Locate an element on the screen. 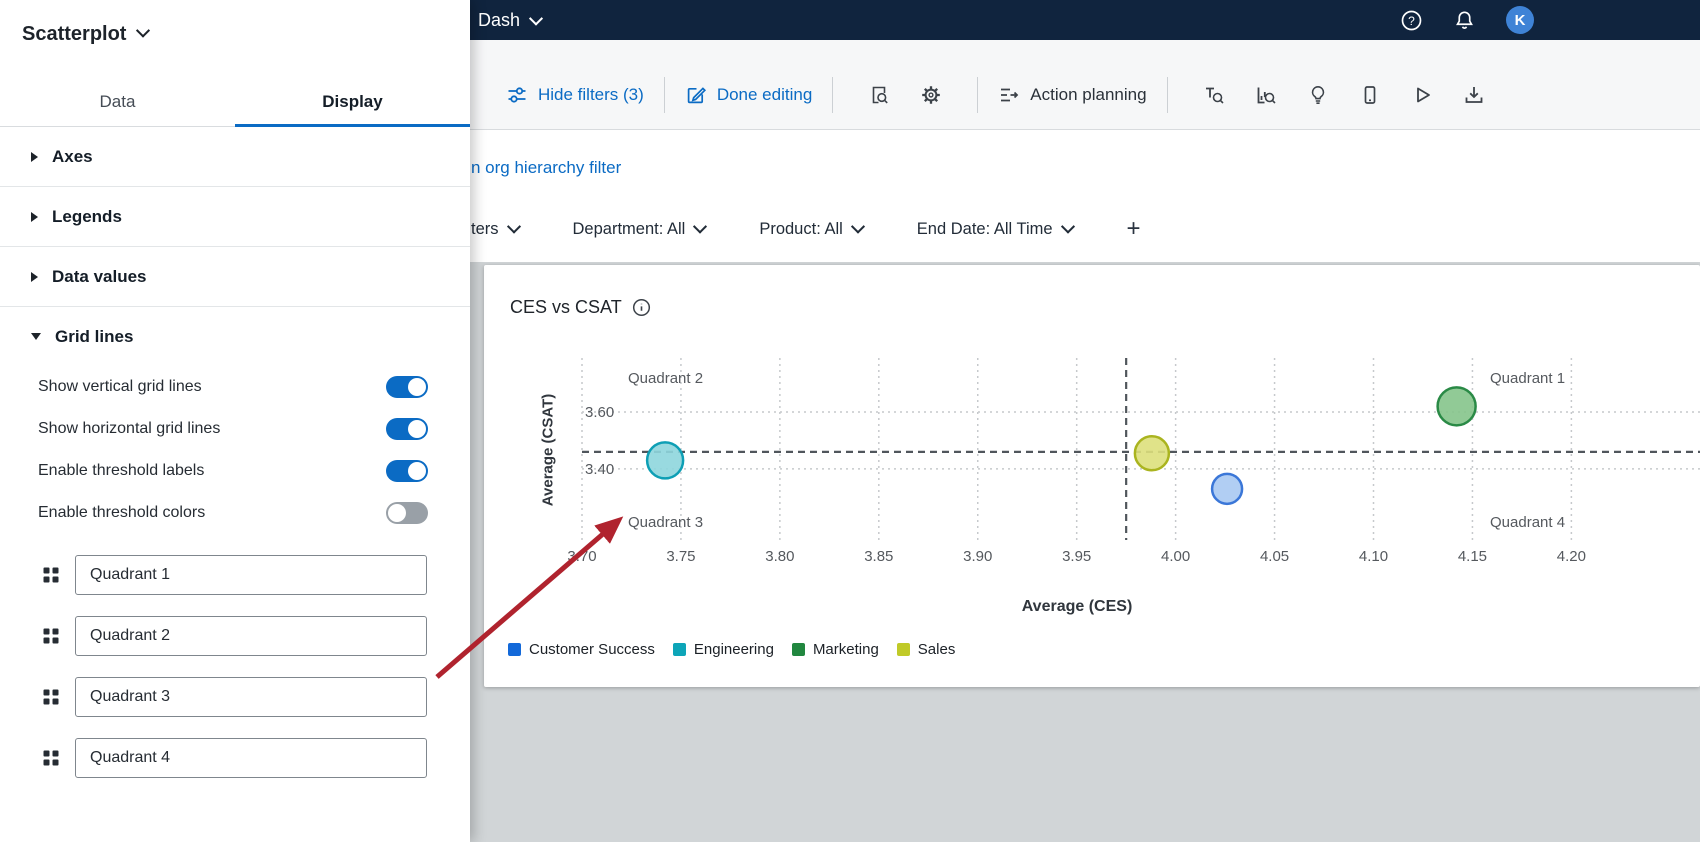 This screenshot has width=1700, height=842. legend-item: Marketing is located at coordinates (835, 649).